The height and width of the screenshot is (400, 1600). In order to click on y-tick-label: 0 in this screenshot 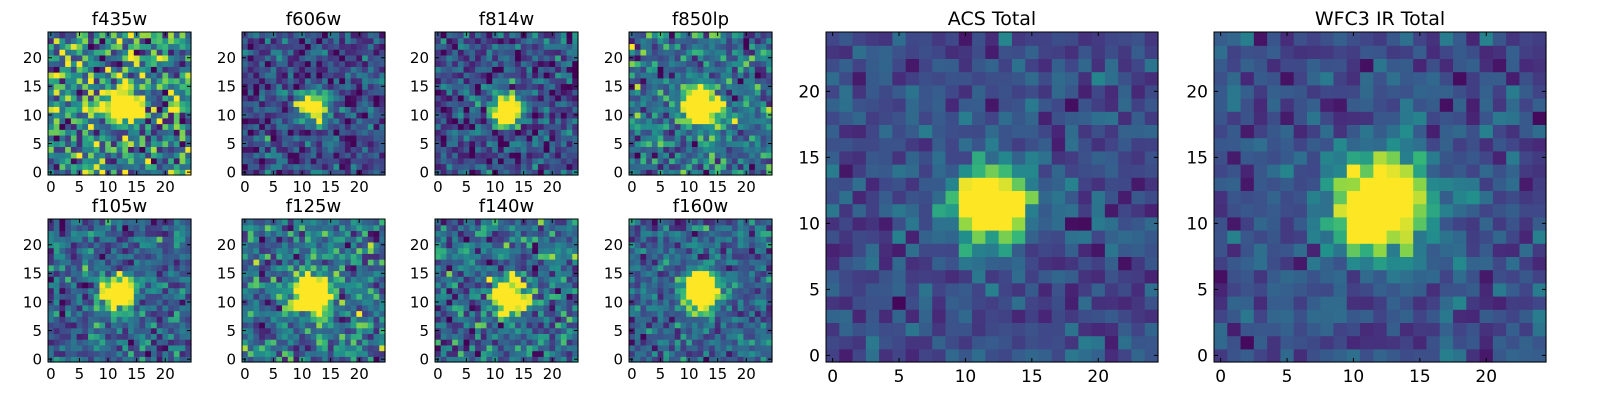, I will do `click(424, 360)`.